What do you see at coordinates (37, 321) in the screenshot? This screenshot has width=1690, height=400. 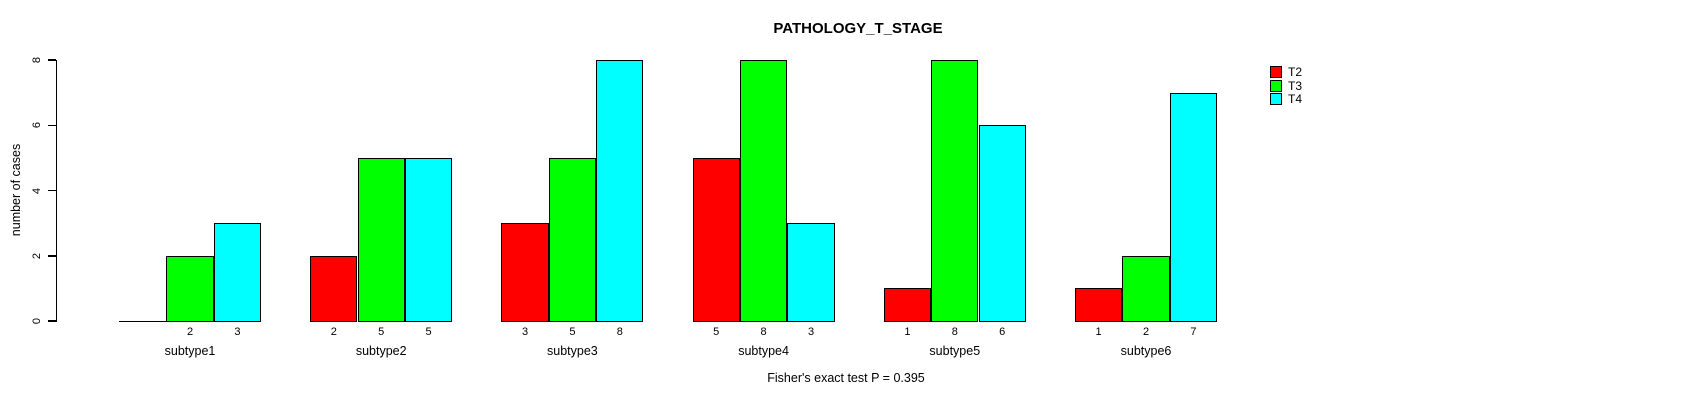 I see `y-tick-label: 0` at bounding box center [37, 321].